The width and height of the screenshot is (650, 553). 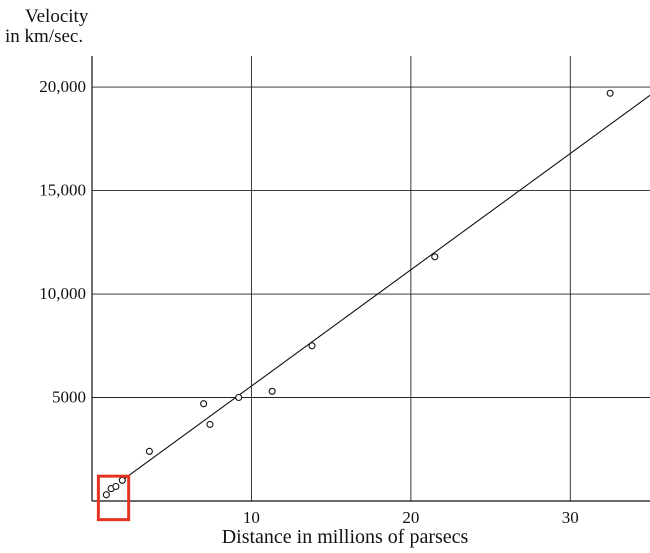 I want to click on x-tick-labels: 10 20 30, so click(x=411, y=517).